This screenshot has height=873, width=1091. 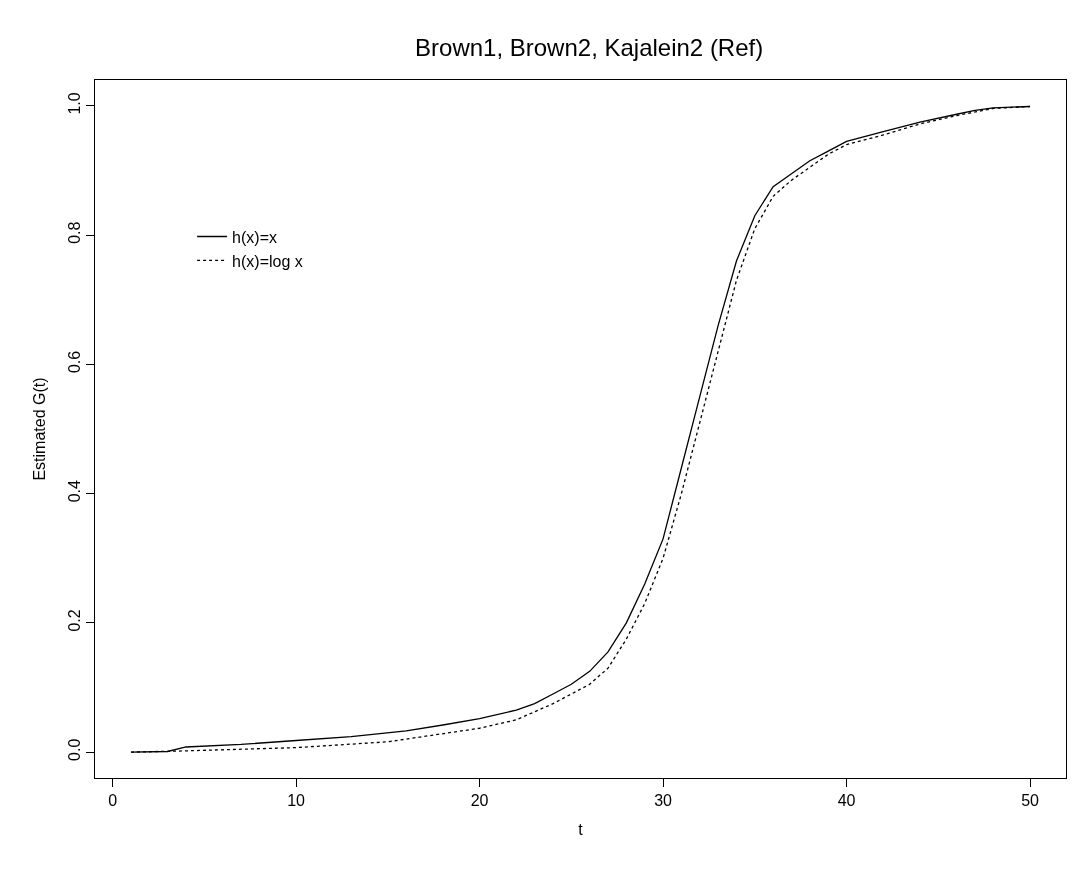 I want to click on legend-label: h(x)=log x, so click(x=267, y=261).